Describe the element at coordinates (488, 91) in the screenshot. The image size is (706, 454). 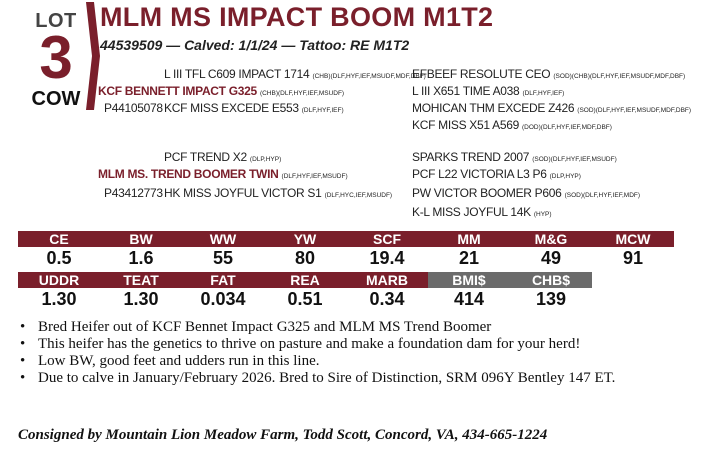
I see `pedigree-sire-gs2: L III X651 TIME A038 (DLF,HYF,IEF)` at that location.